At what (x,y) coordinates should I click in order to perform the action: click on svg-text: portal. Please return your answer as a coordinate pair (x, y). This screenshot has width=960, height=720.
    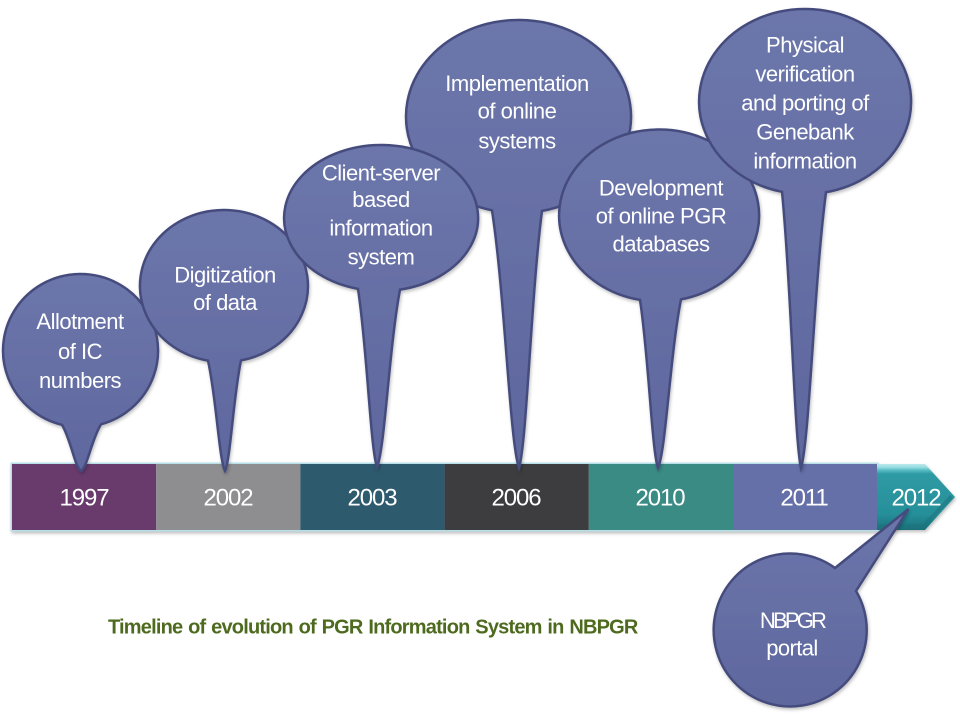
    Looking at the image, I should click on (791, 648).